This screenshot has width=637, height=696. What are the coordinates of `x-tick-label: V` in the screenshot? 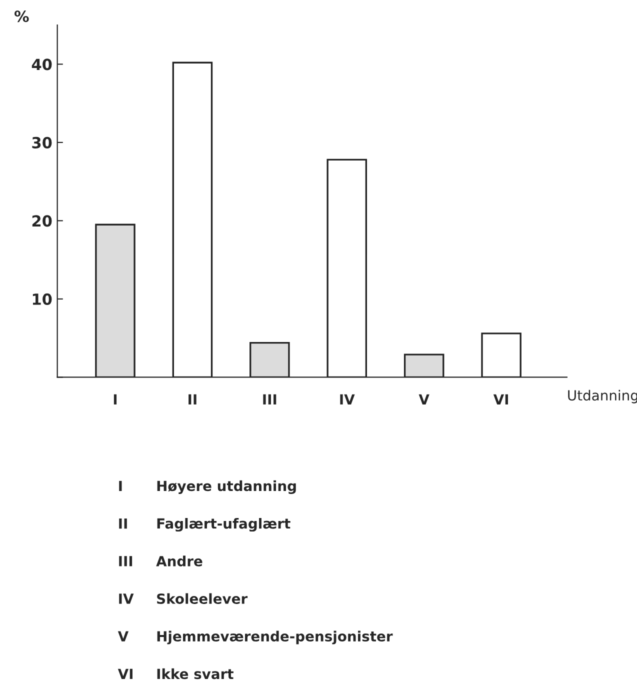 It's located at (424, 399).